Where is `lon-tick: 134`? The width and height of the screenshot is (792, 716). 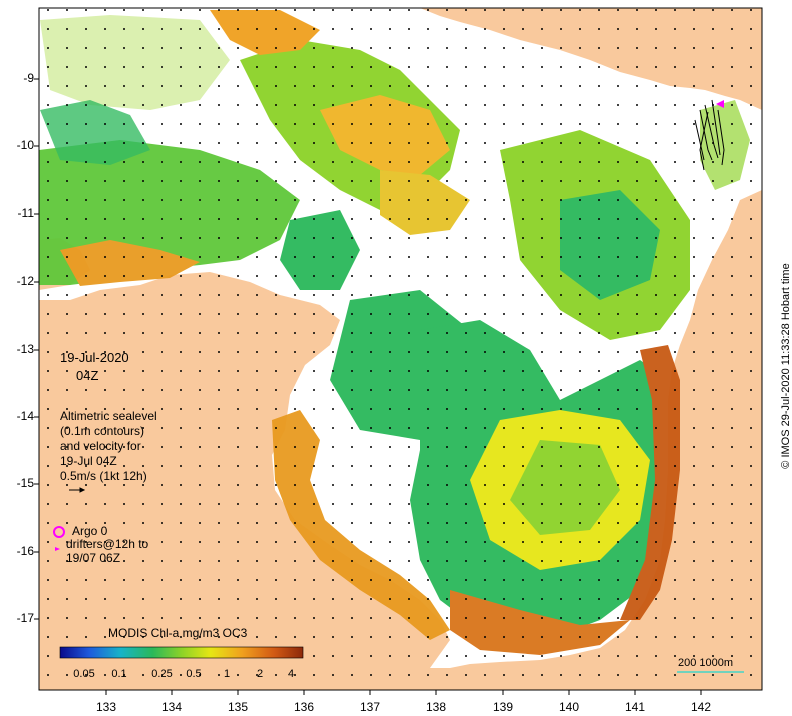
lon-tick: 134 is located at coordinates (172, 707).